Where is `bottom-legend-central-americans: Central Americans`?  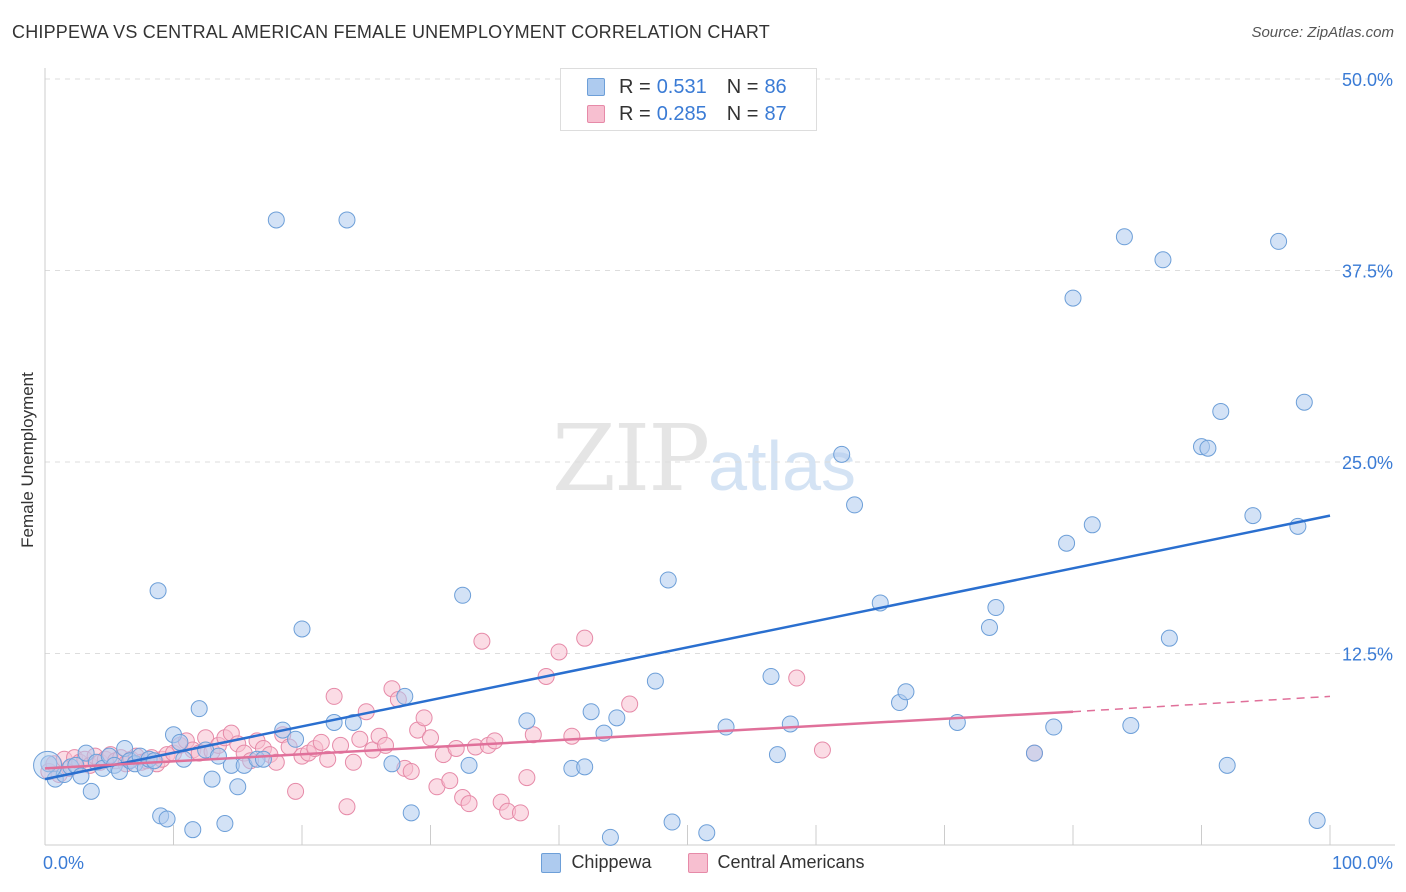
bottom-legend-central-americans: Central Americans is located at coordinates (776, 862).